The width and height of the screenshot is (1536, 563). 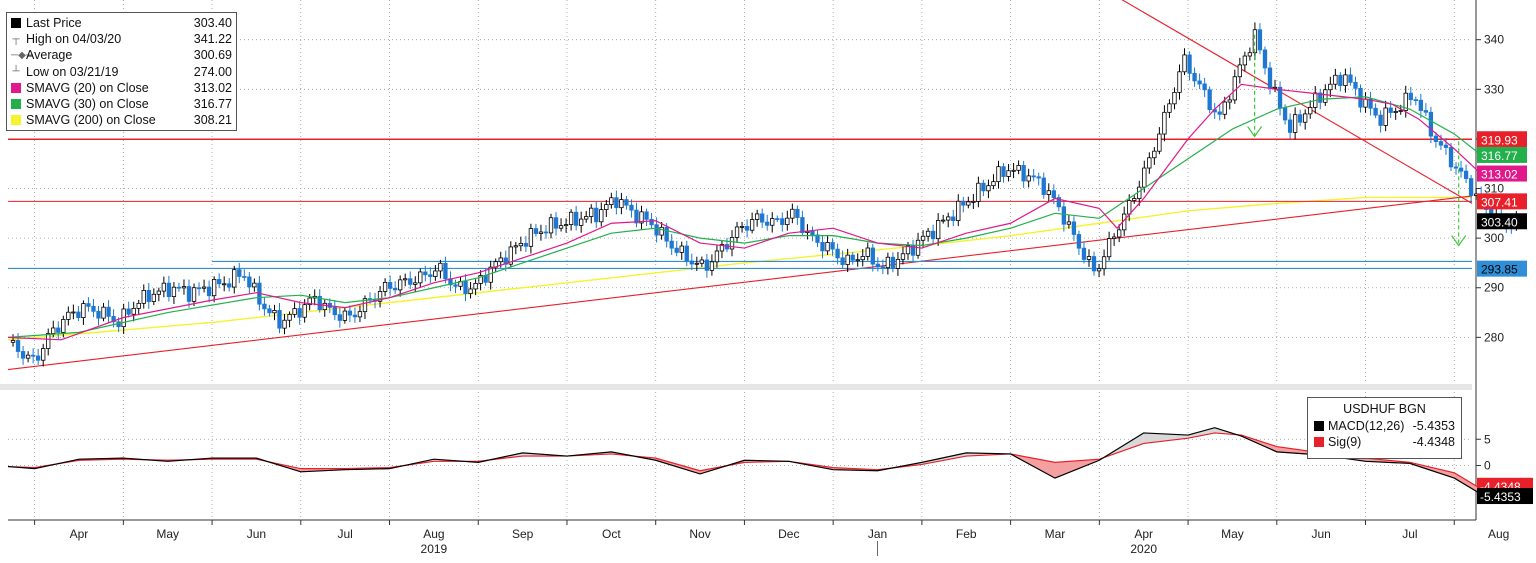 What do you see at coordinates (744, 461) in the screenshot?
I see `signal-line` at bounding box center [744, 461].